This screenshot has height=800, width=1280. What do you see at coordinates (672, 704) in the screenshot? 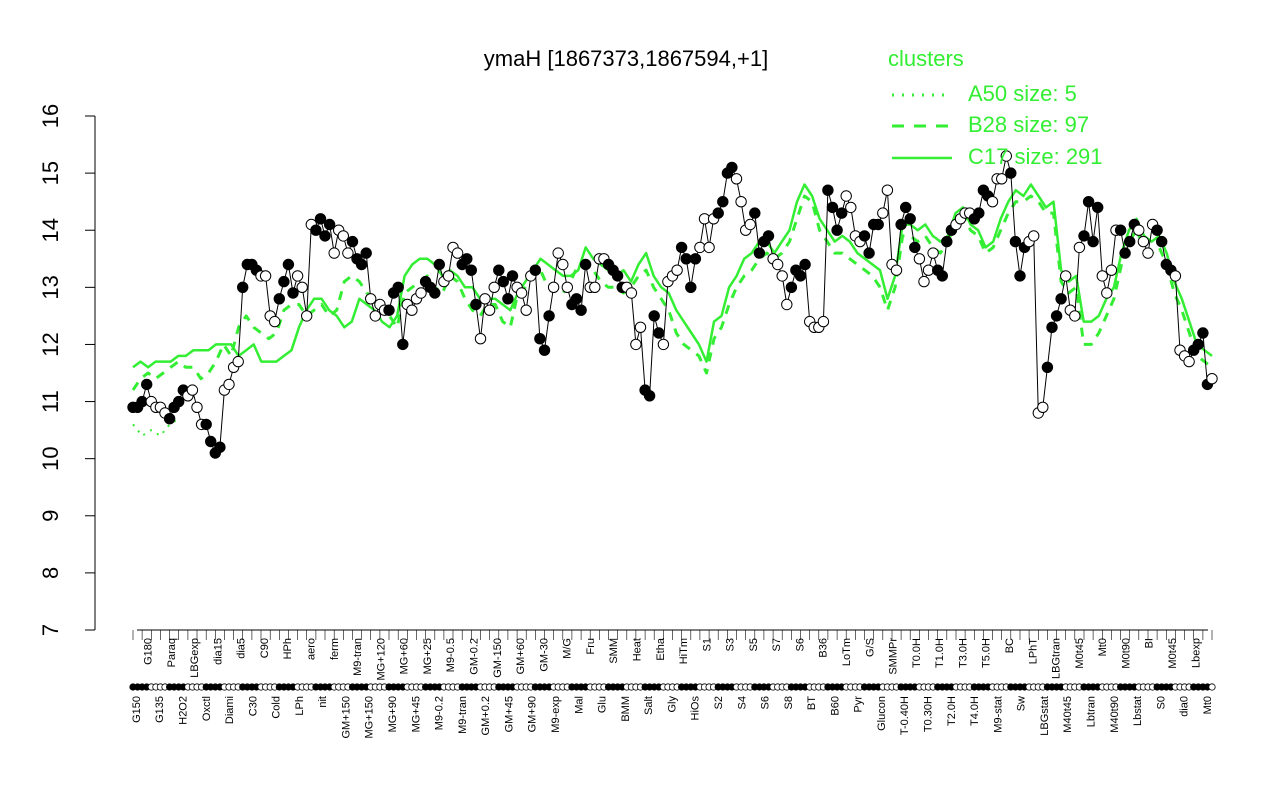
I see `x-tick-label: Gly` at bounding box center [672, 704].